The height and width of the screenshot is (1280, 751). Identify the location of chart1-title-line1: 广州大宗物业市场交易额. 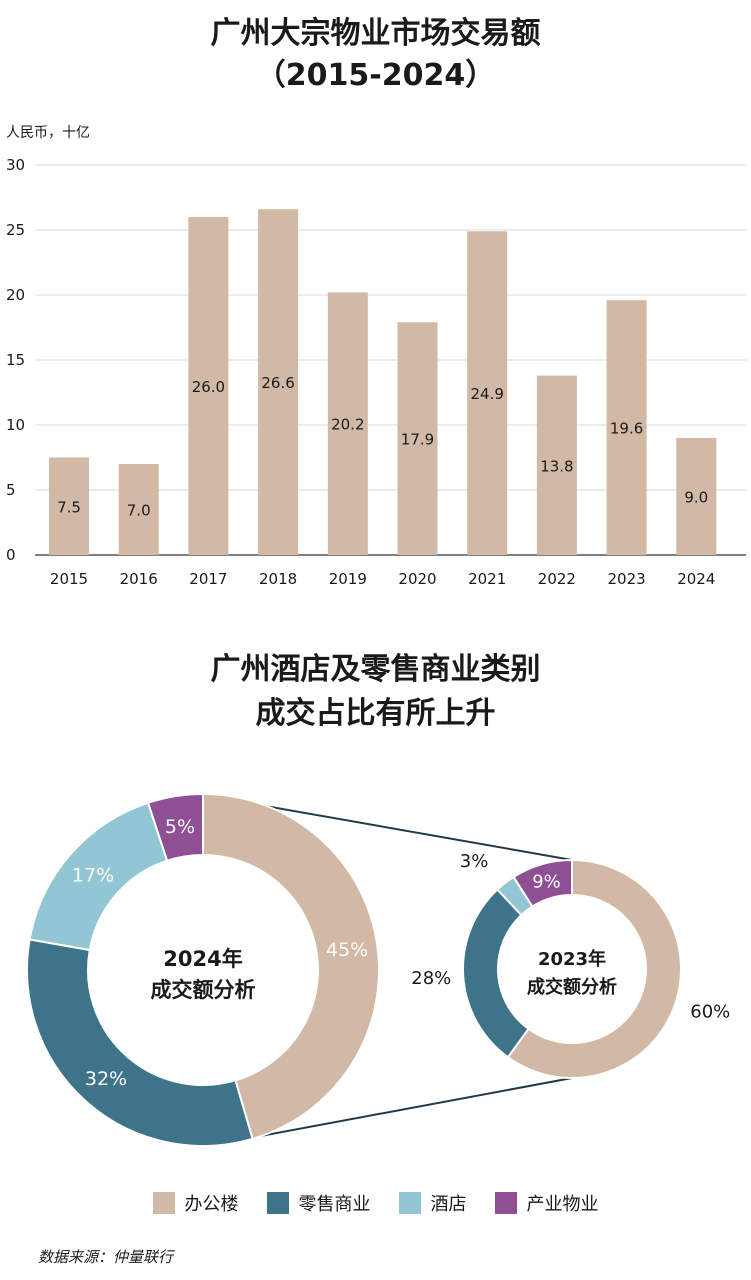
(375, 33).